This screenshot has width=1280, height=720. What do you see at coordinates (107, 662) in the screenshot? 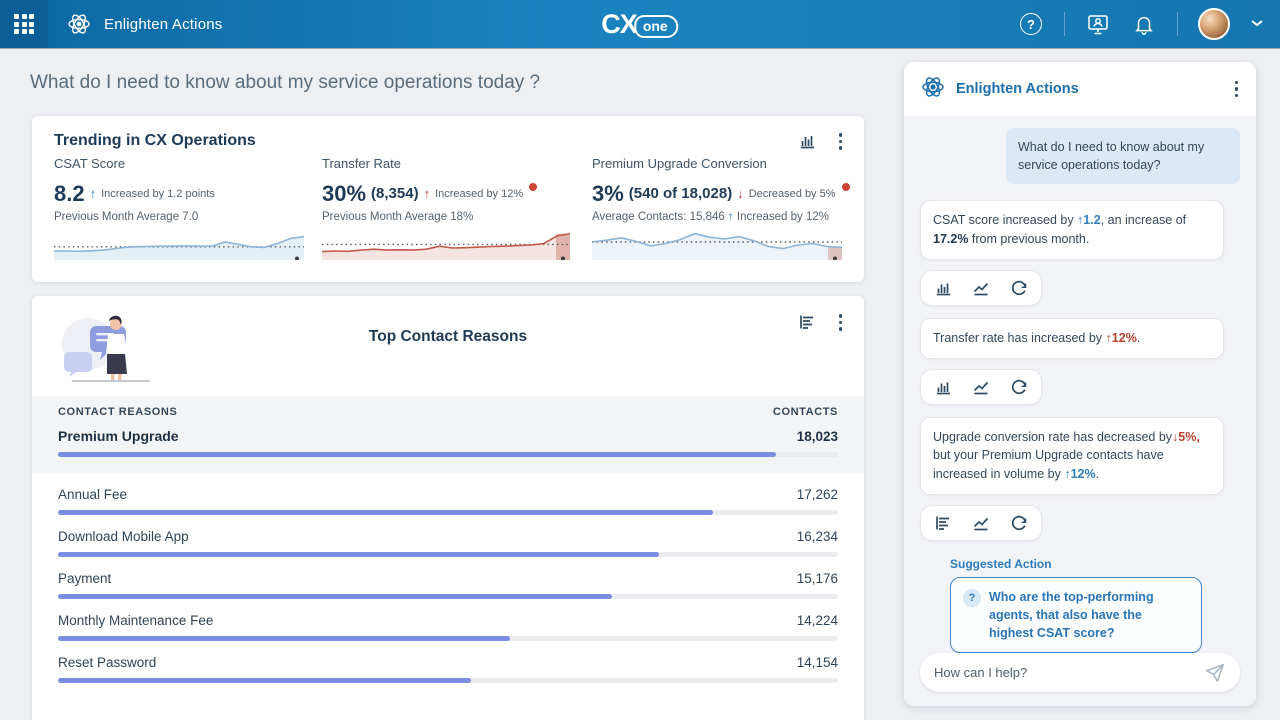
I see `reason-label: Reset Password` at bounding box center [107, 662].